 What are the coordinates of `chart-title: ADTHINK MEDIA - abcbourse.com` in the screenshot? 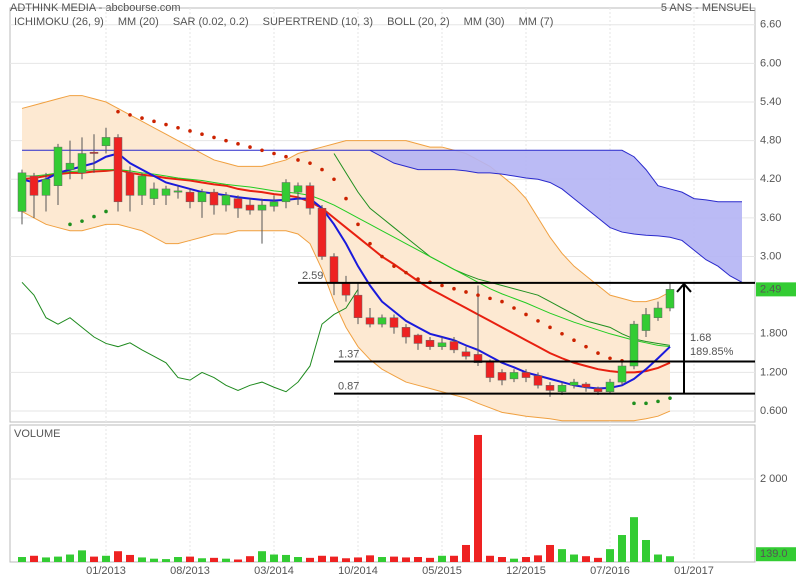 It's located at (95, 8).